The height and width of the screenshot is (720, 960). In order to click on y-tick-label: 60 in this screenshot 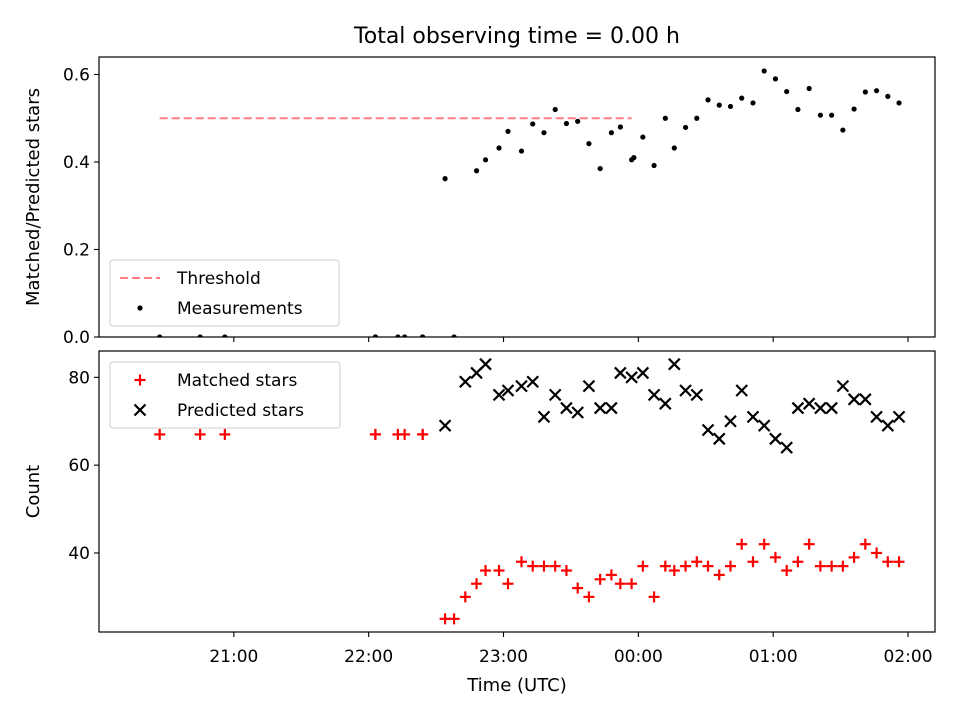, I will do `click(79, 466)`.